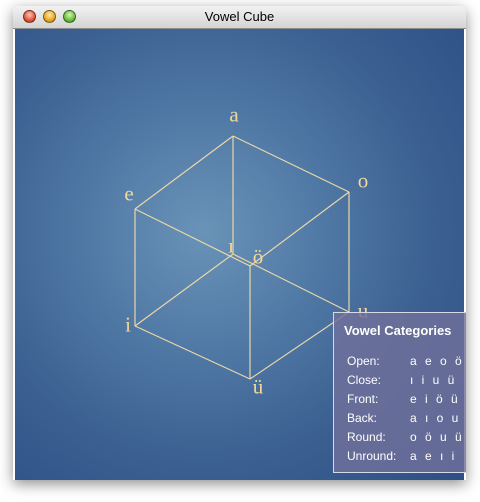 The image size is (480, 502). Describe the element at coordinates (364, 380) in the screenshot. I see `category-name: Close:` at that location.